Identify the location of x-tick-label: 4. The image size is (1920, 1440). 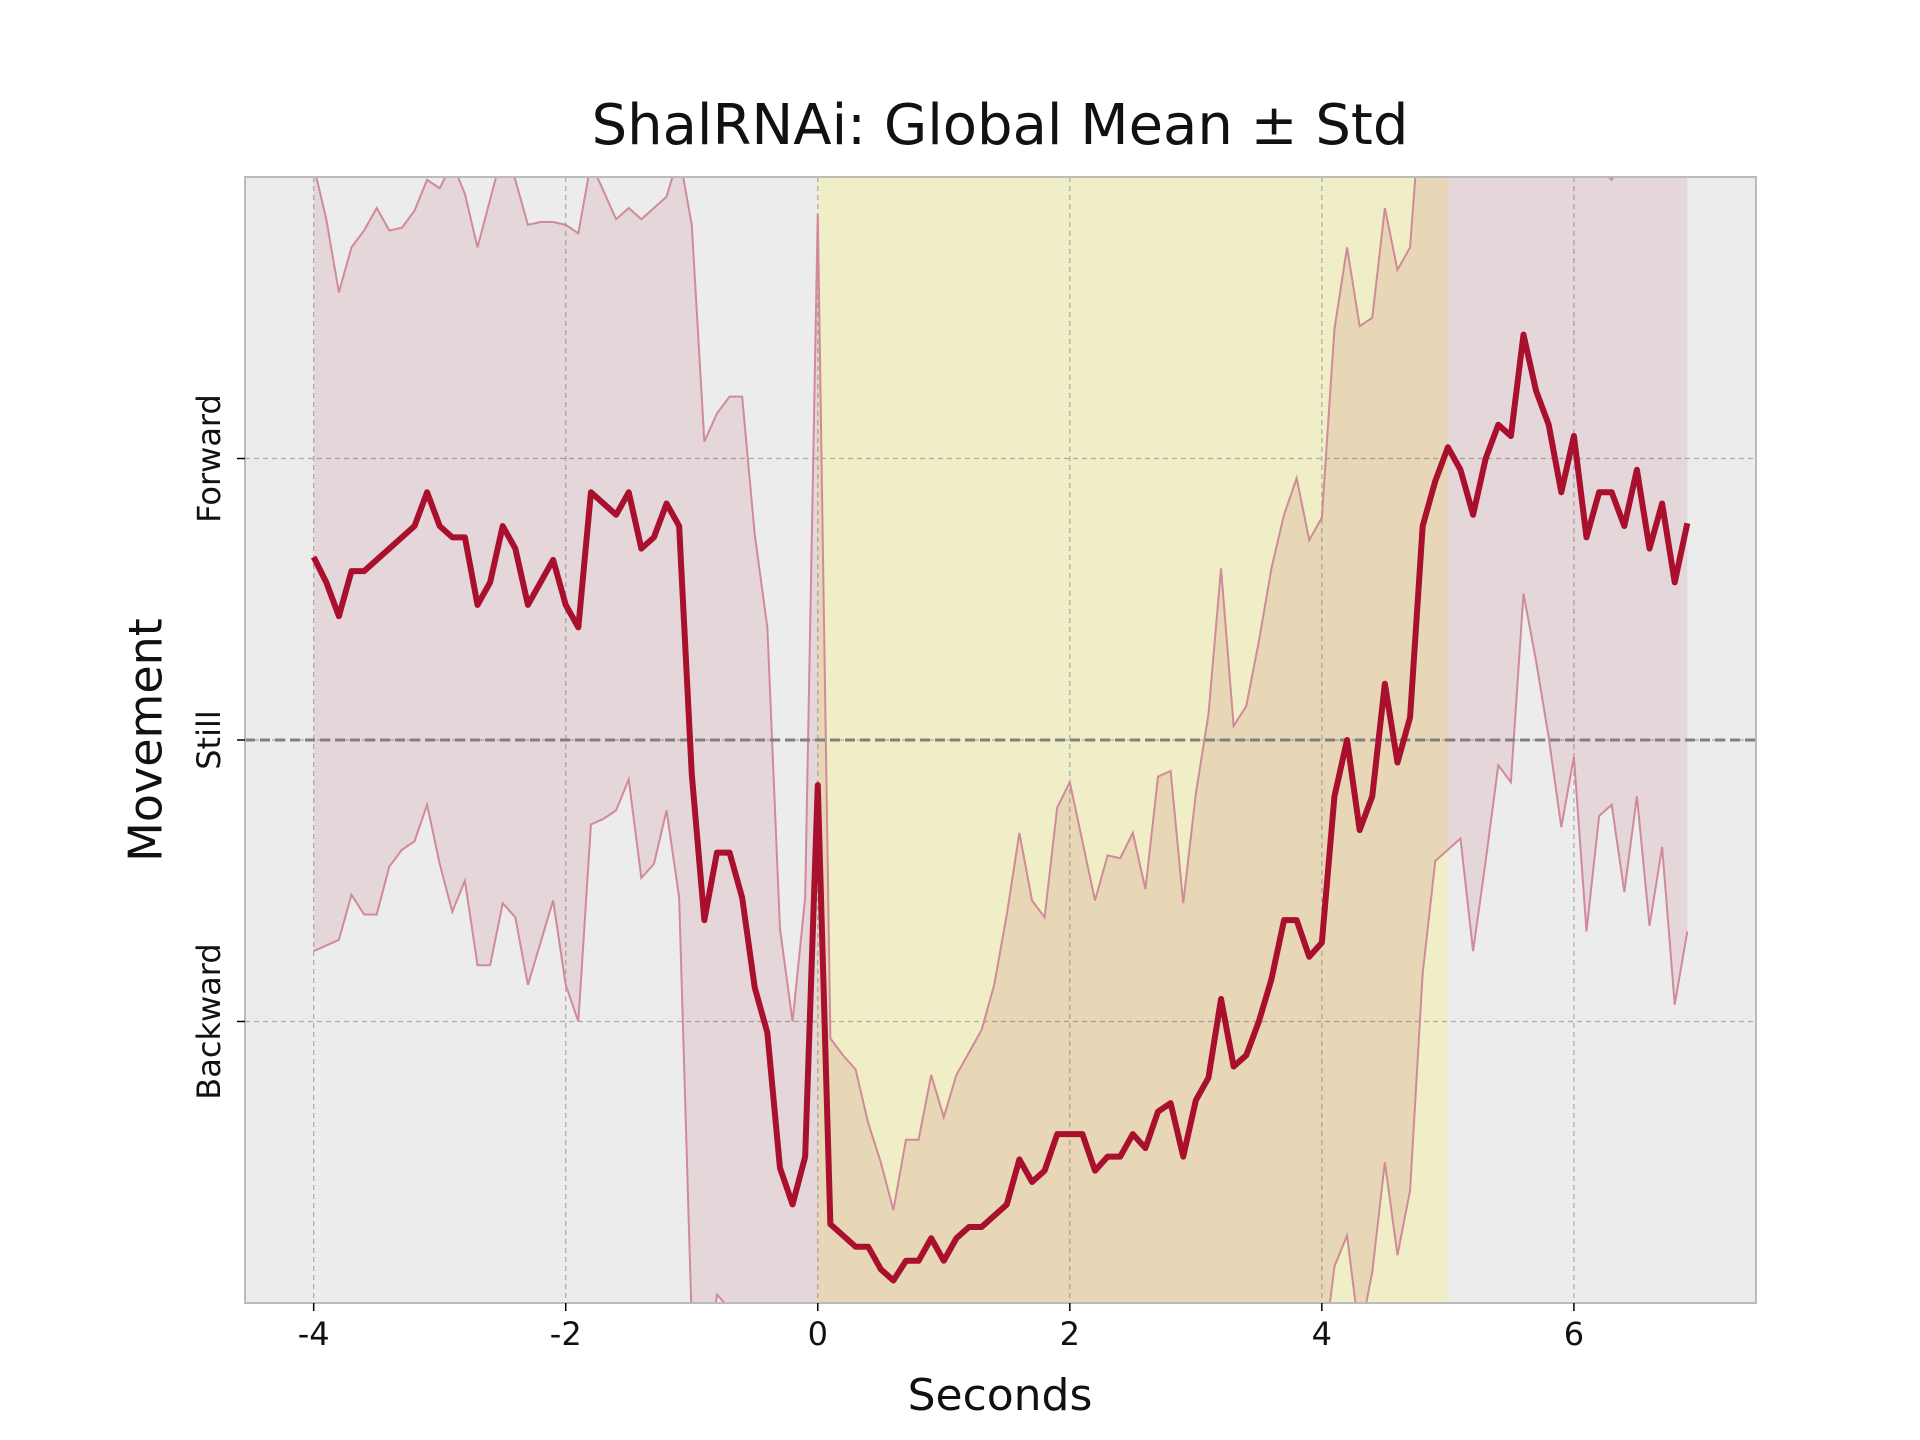
(1322, 1334).